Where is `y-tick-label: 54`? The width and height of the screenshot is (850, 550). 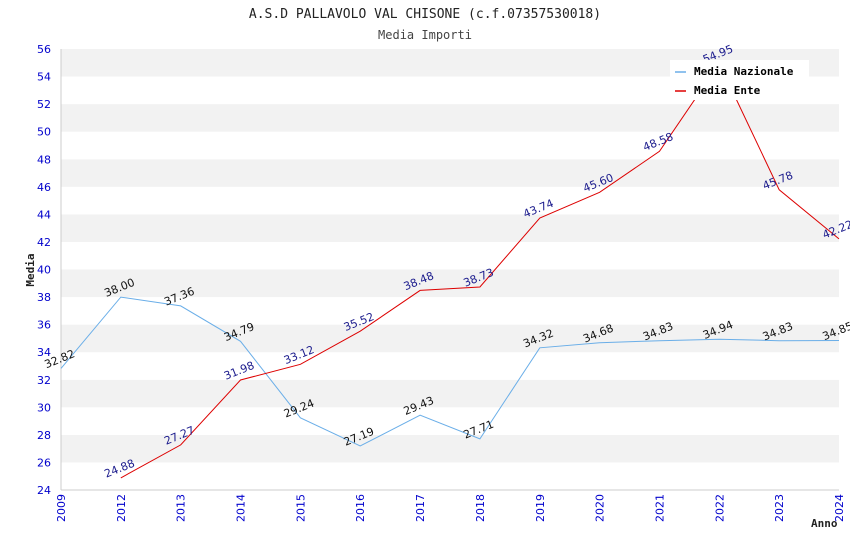 y-tick-label: 54 is located at coordinates (44, 77).